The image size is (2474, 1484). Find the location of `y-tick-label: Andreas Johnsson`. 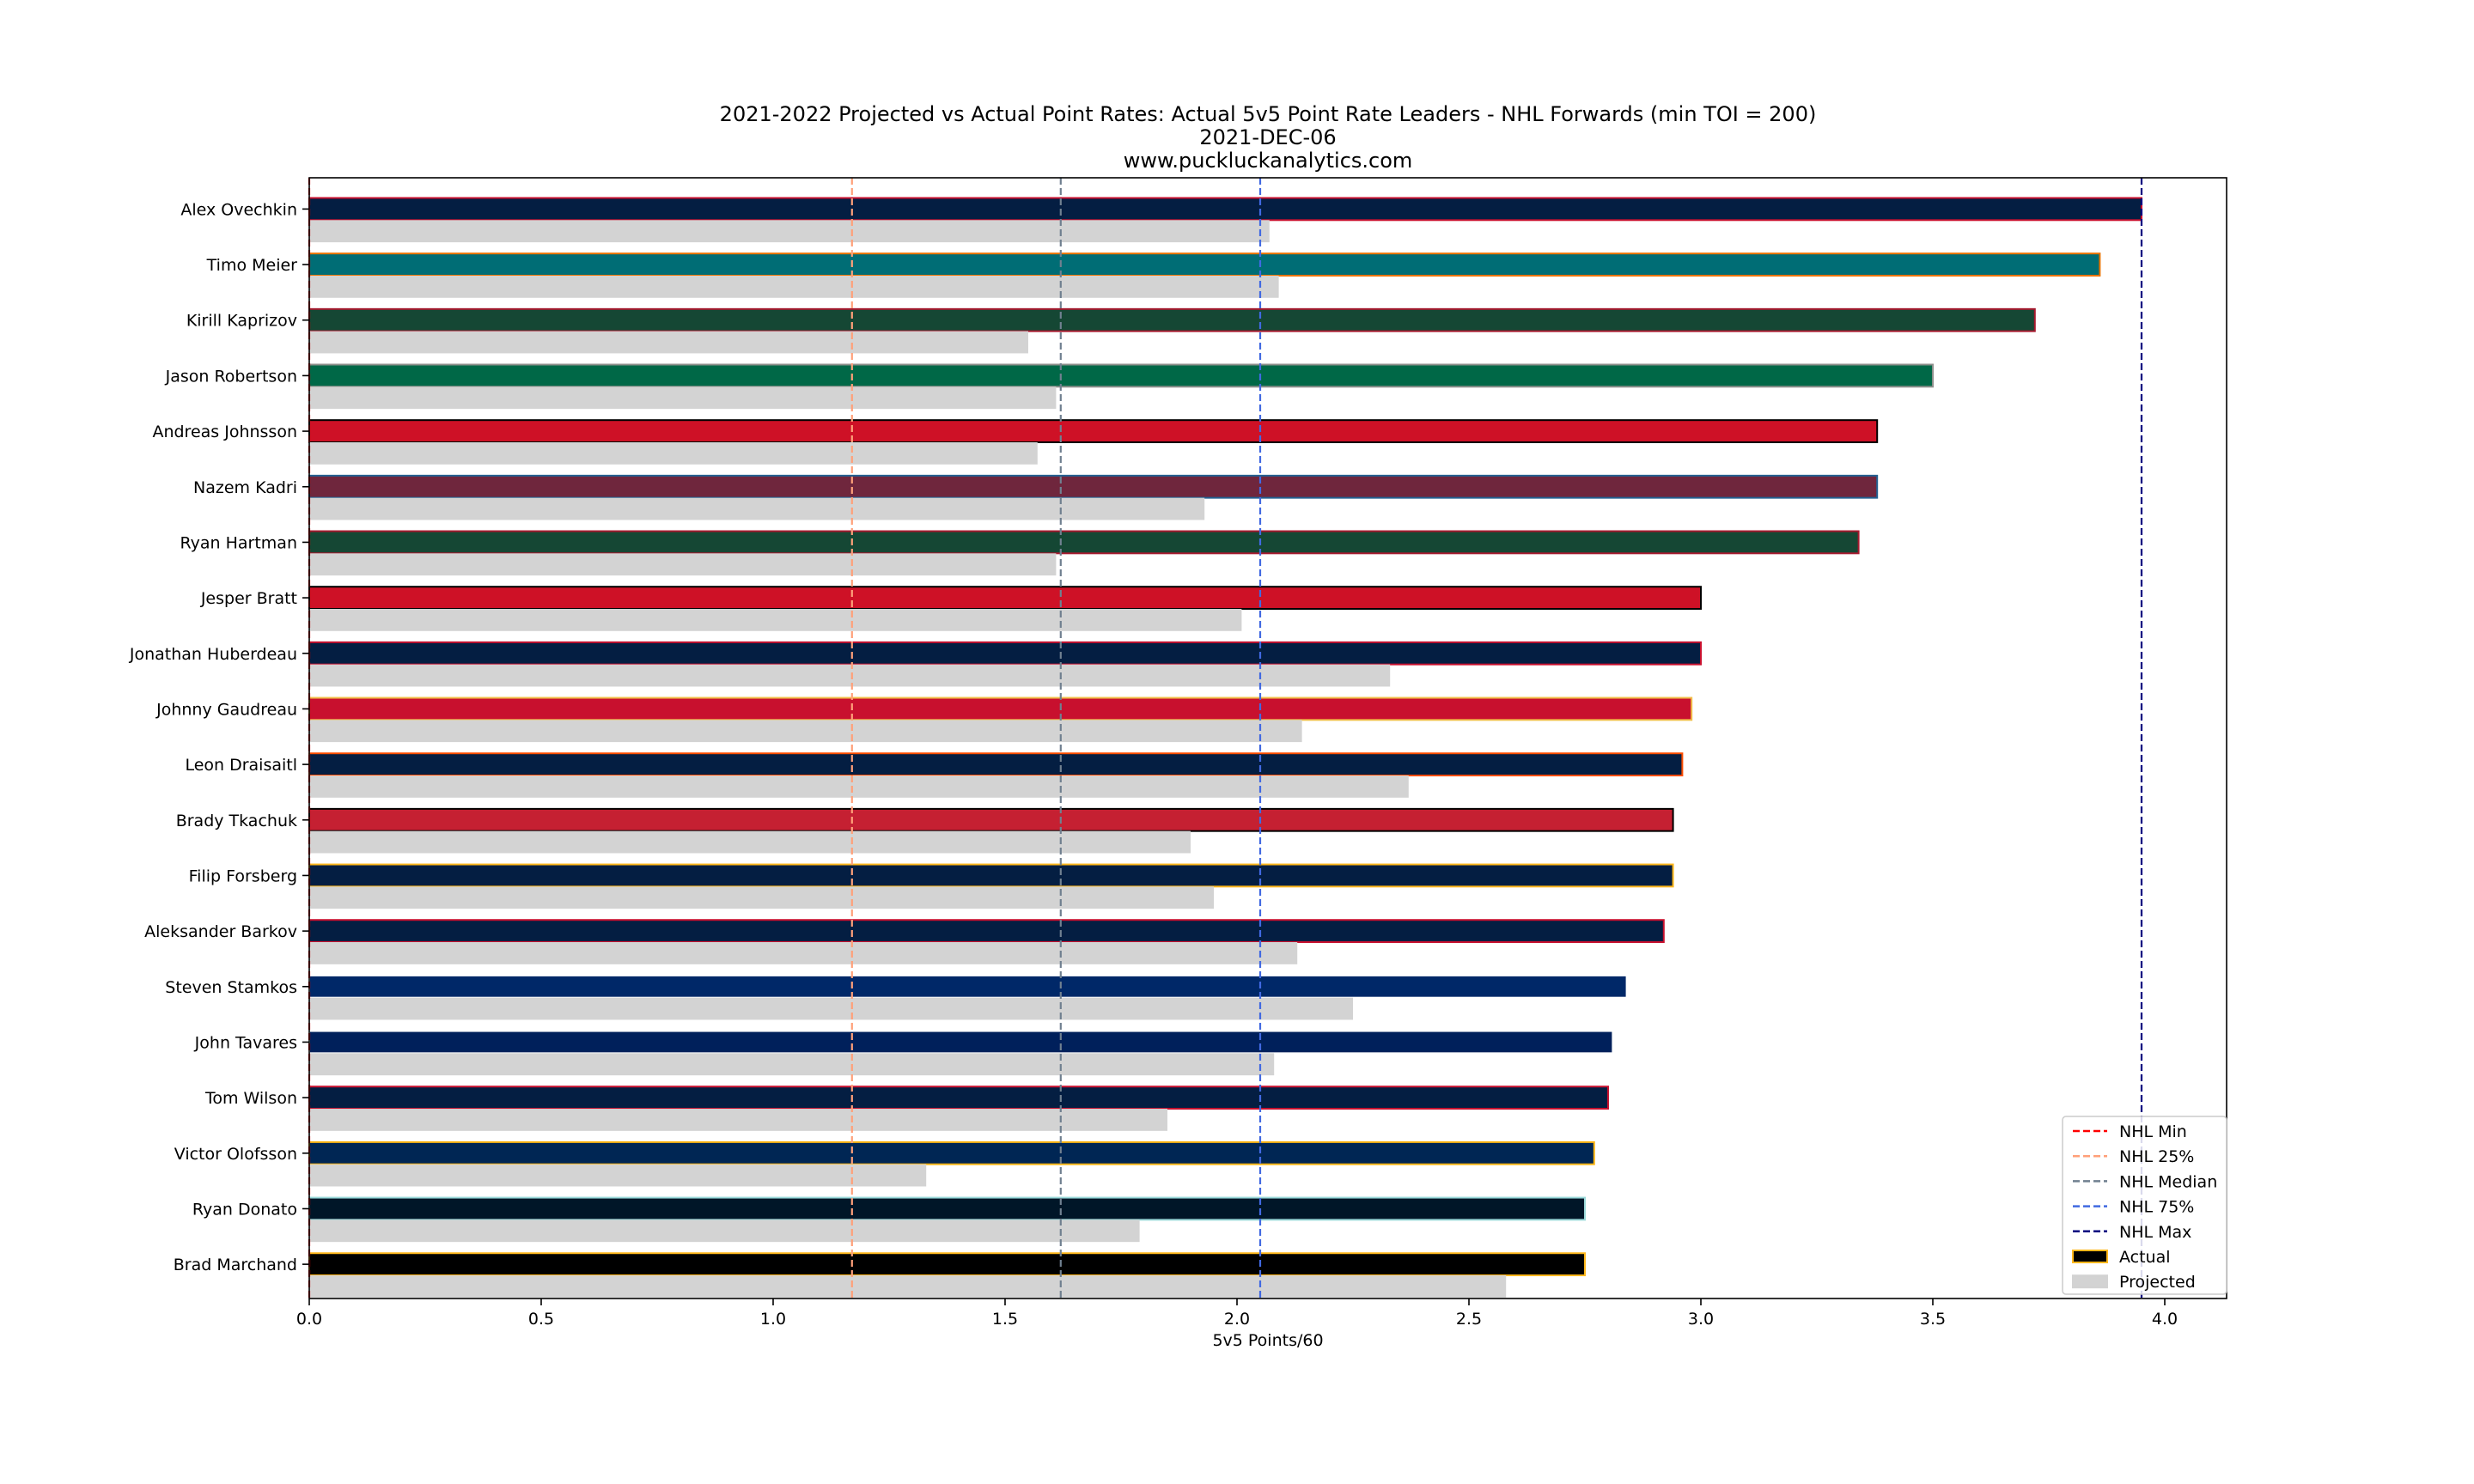

y-tick-label: Andreas Johnsson is located at coordinates (224, 432).